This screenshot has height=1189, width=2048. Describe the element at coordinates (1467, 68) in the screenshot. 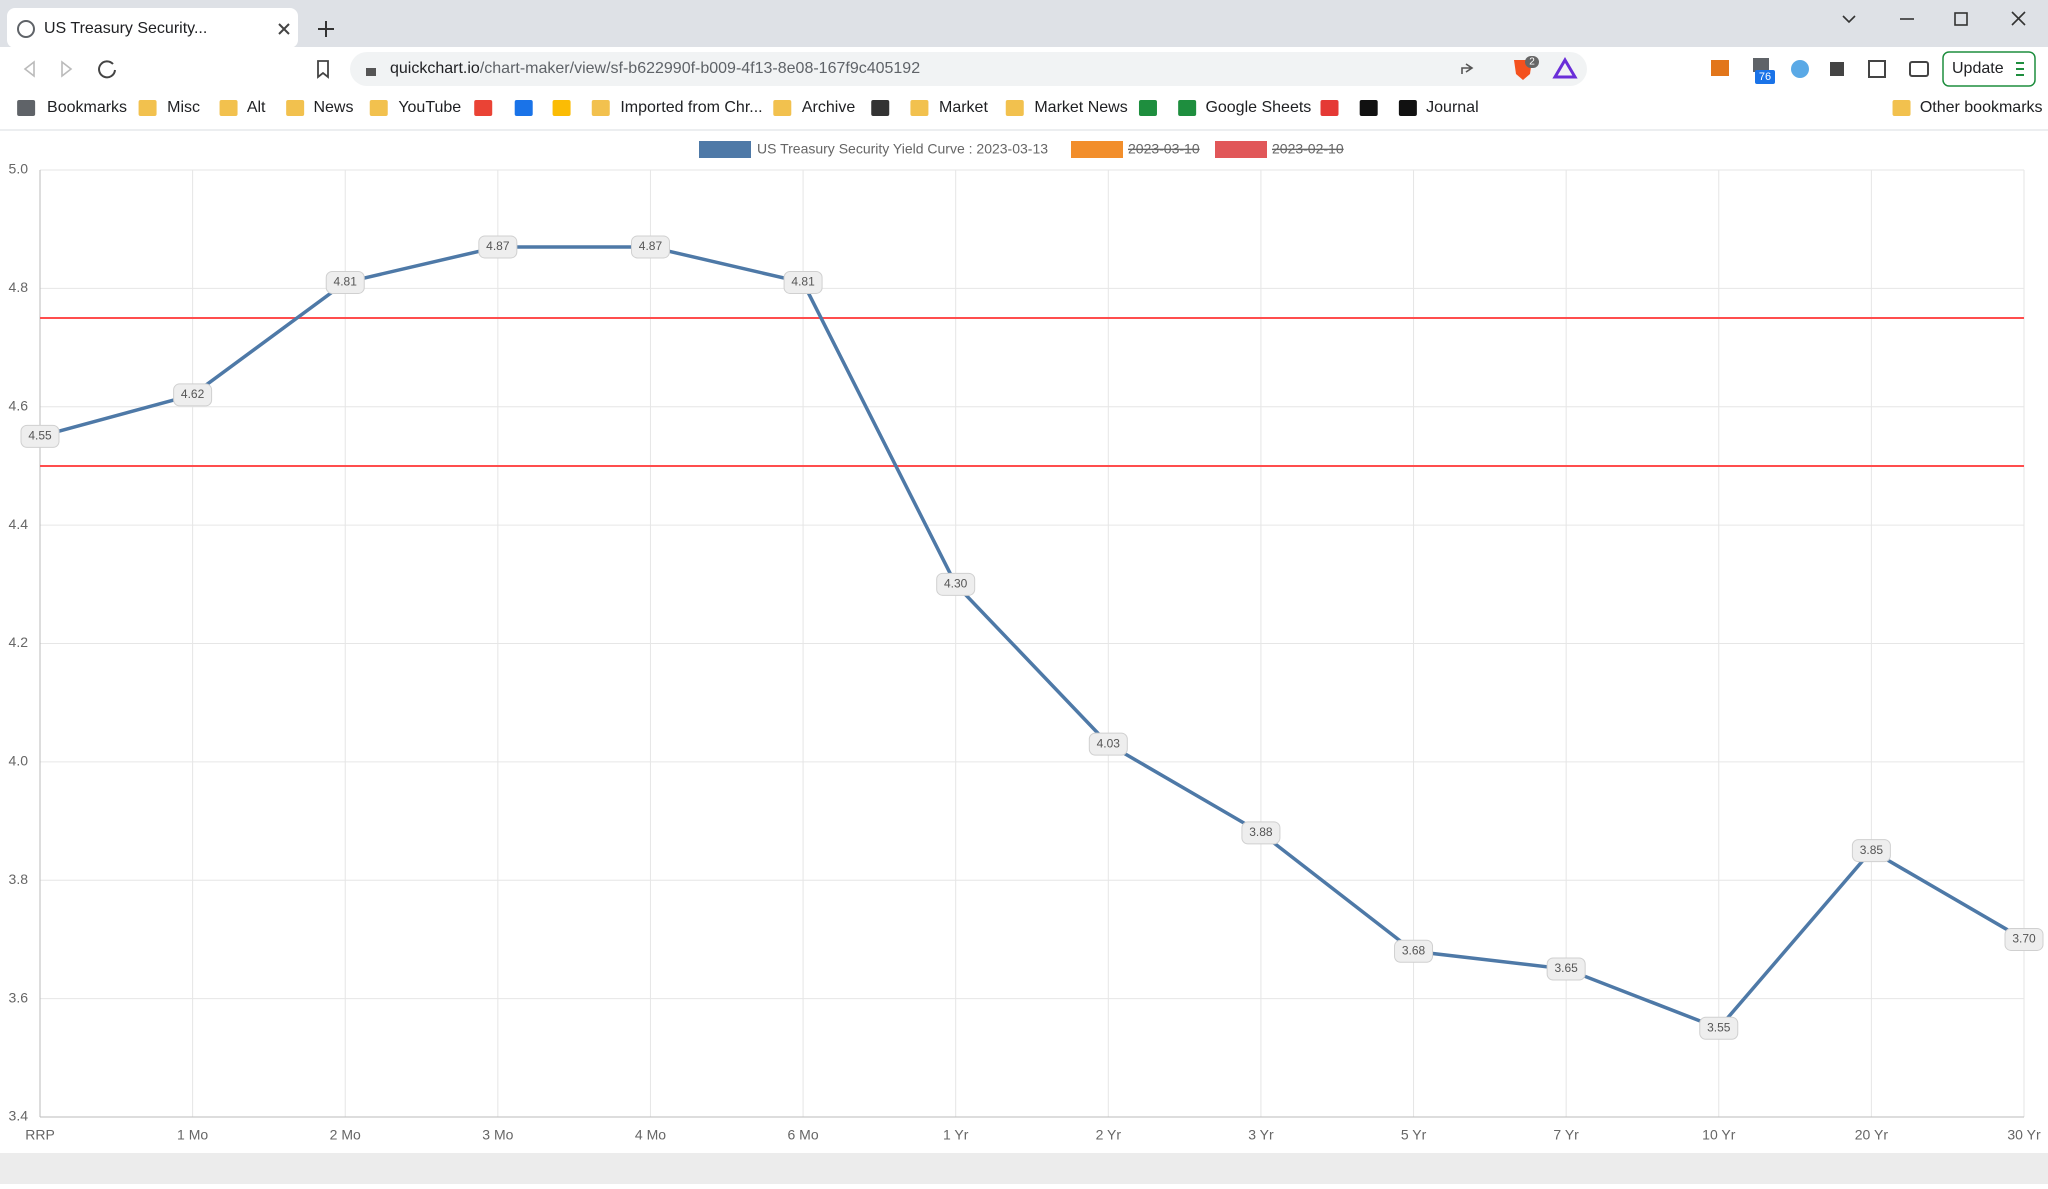

I see `share-icon` at that location.